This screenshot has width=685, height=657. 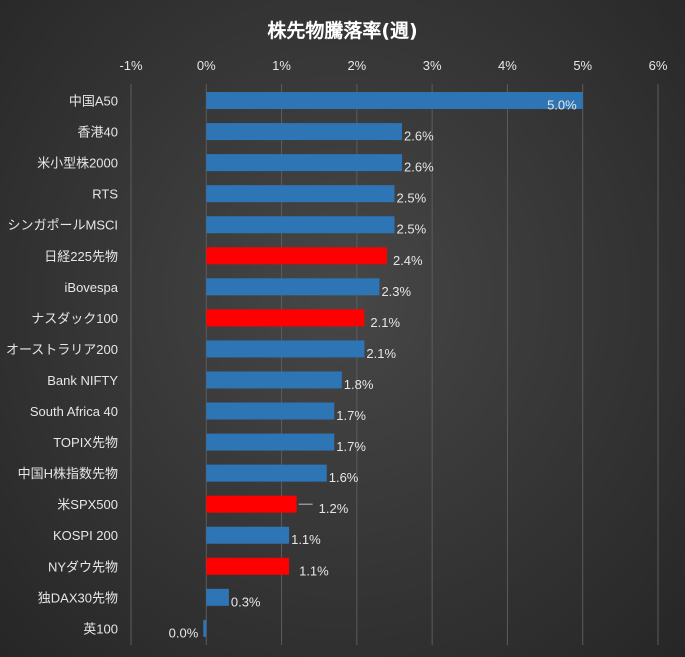 What do you see at coordinates (184, 632) in the screenshot?
I see `data-label: 0.0%` at bounding box center [184, 632].